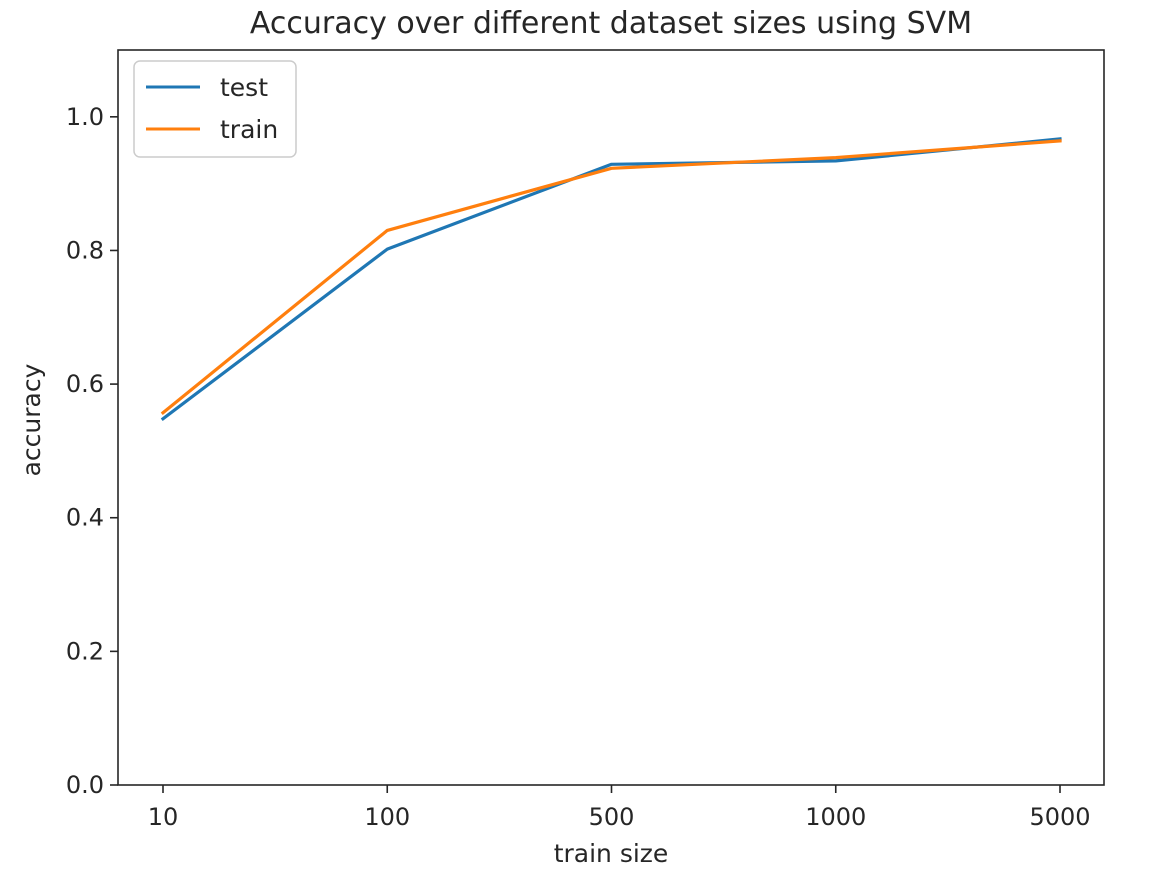 Image resolution: width=1157 pixels, height=870 pixels. What do you see at coordinates (249, 129) in the screenshot?
I see `legend-label-train: train` at bounding box center [249, 129].